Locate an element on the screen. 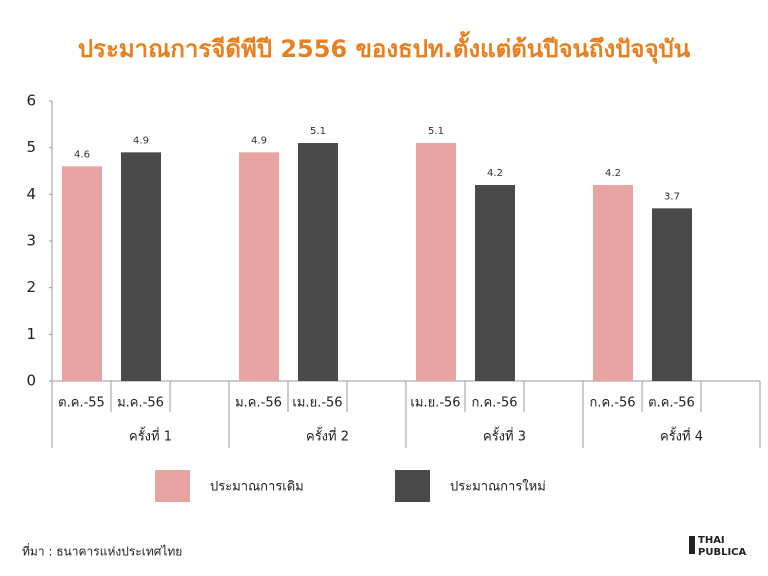 This screenshot has height=576, width=768. source: ที่มา : ธนาคารแห่งประเทศไทย is located at coordinates (102, 551).